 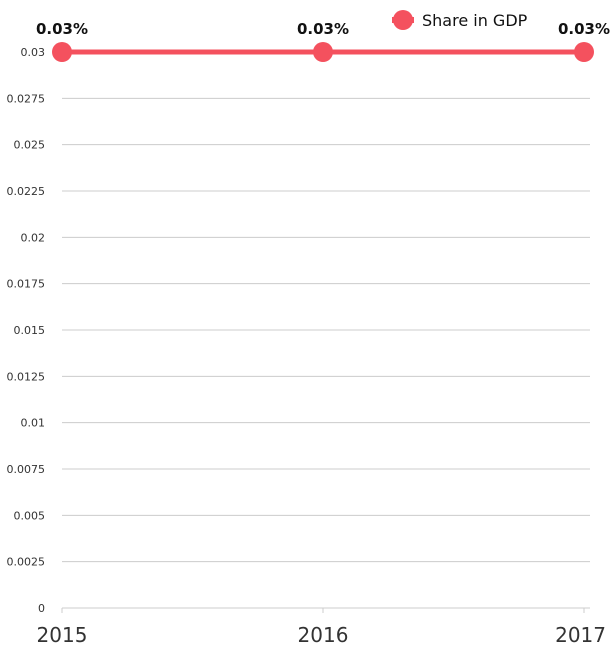 I want to click on y-tick-label: 0.005, so click(x=30, y=515).